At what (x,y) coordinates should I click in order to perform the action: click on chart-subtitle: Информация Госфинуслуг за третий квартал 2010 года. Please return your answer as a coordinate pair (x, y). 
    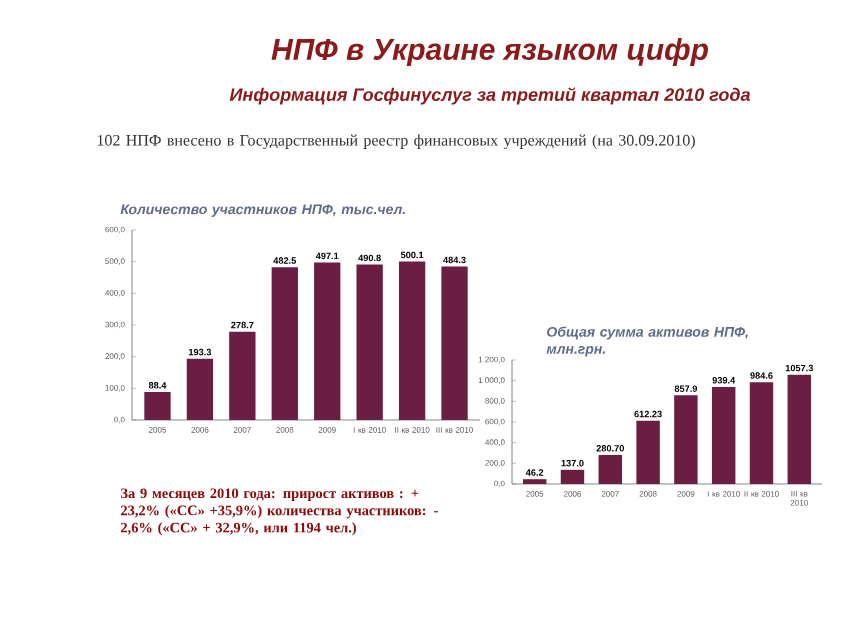
    Looking at the image, I should click on (490, 96).